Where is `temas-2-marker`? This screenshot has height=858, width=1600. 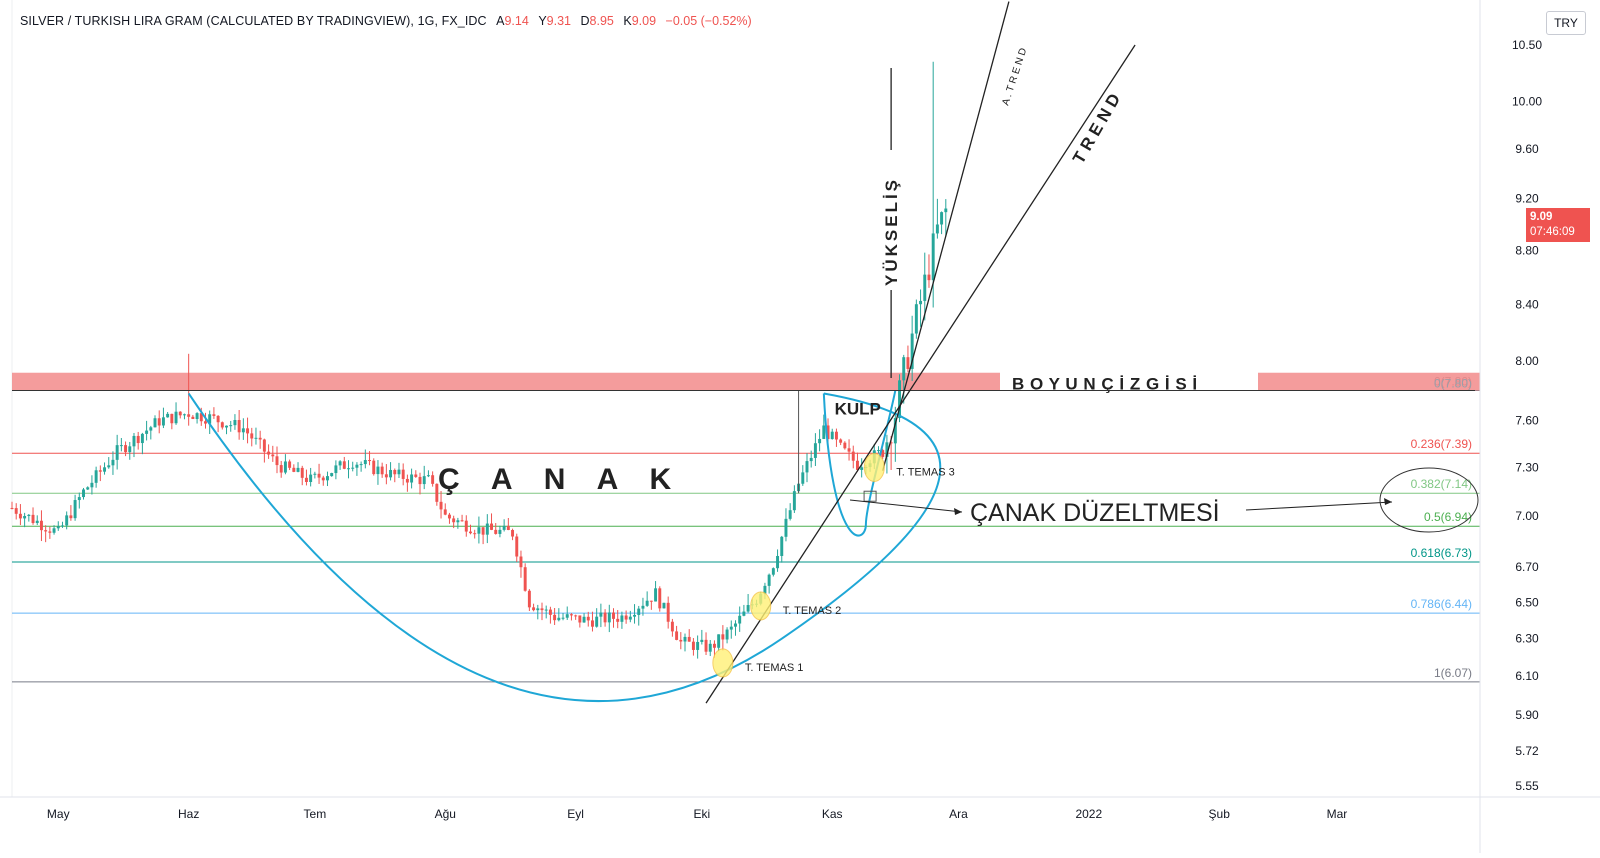
temas-2-marker is located at coordinates (761, 606).